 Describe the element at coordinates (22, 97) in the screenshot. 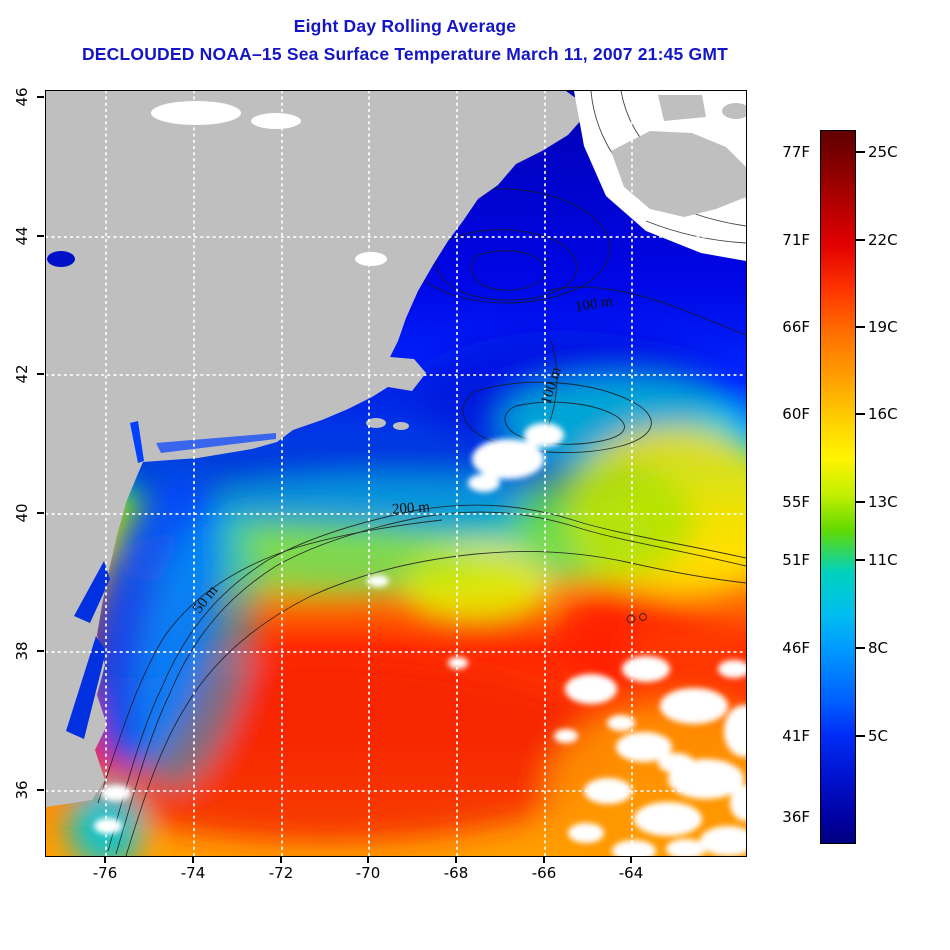

I see `y-tick-46: 46` at that location.